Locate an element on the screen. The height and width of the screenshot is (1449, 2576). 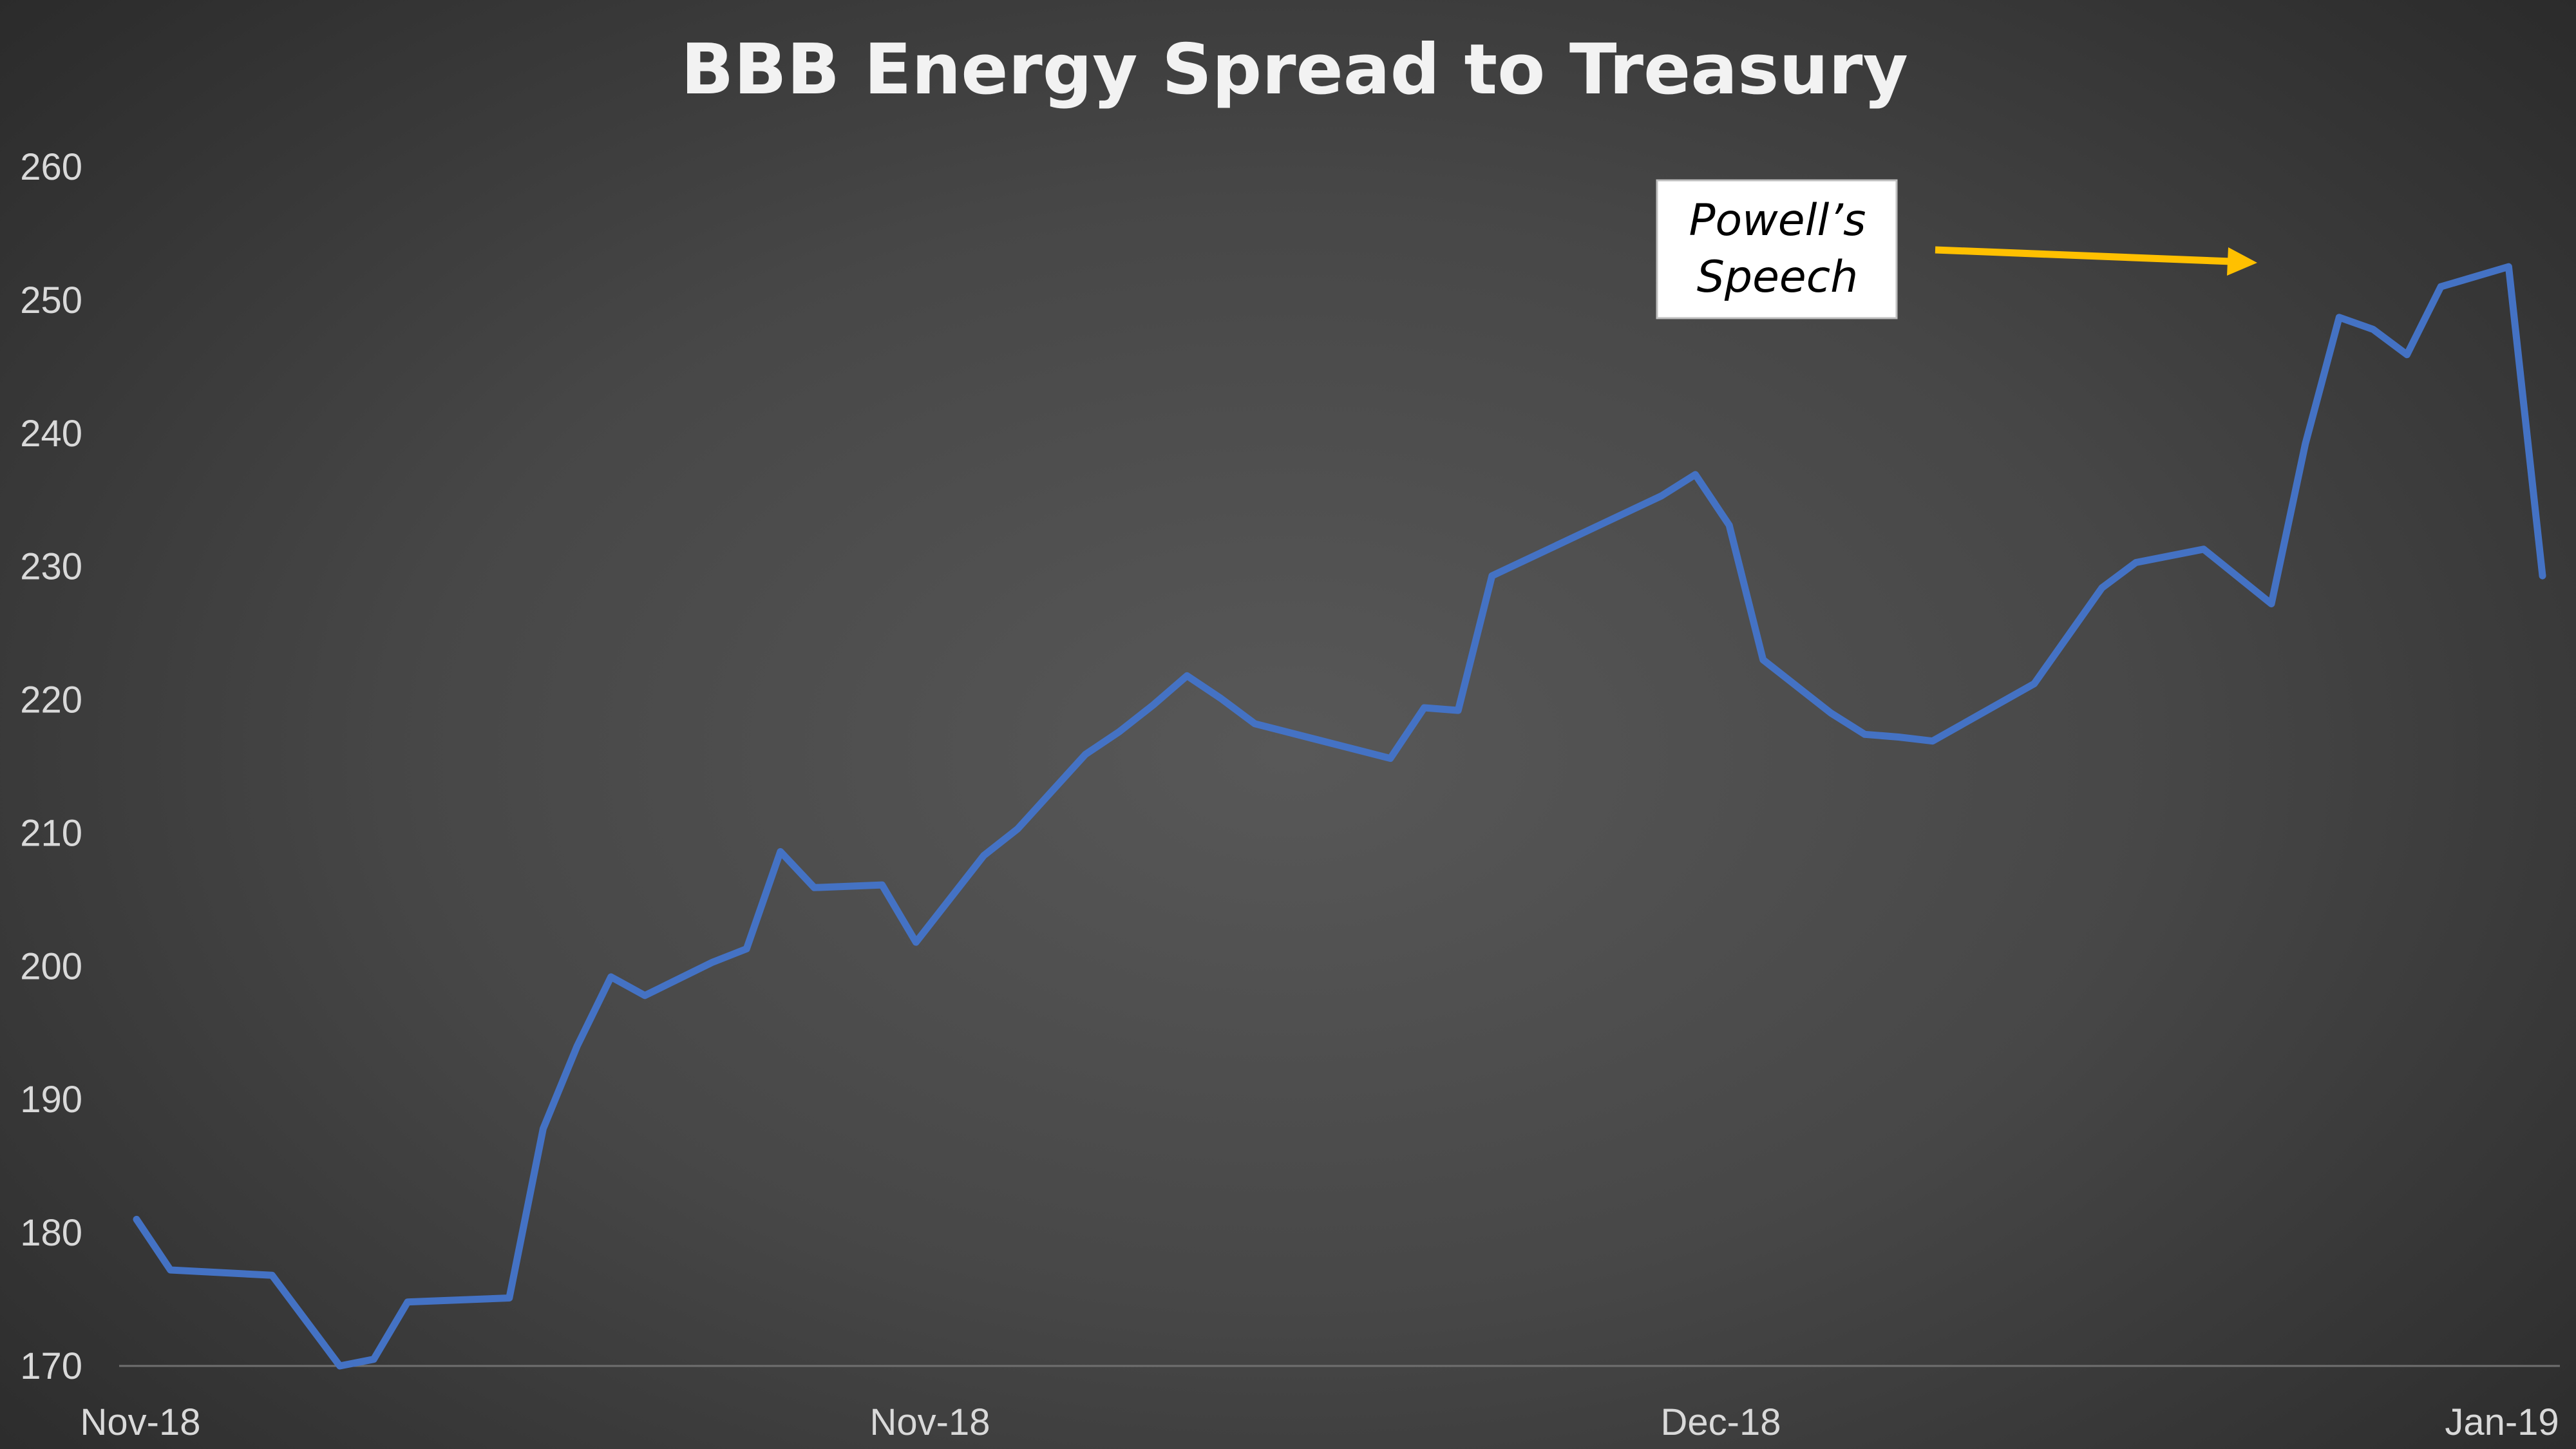
x-tick-label: Jan-19 is located at coordinates (2502, 1422).